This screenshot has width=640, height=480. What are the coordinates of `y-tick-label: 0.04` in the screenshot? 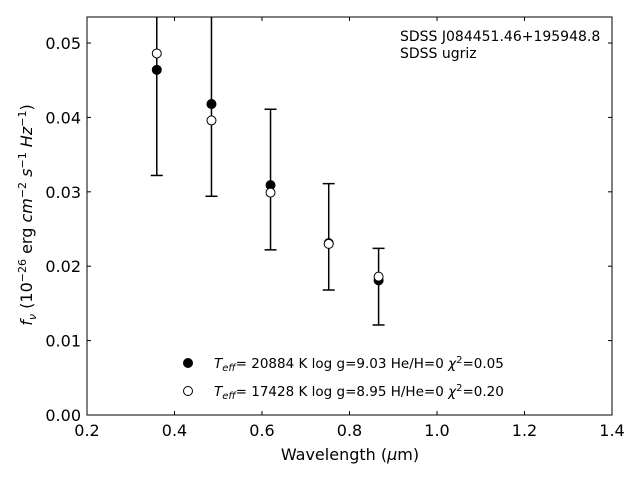 It's located at (63, 117).